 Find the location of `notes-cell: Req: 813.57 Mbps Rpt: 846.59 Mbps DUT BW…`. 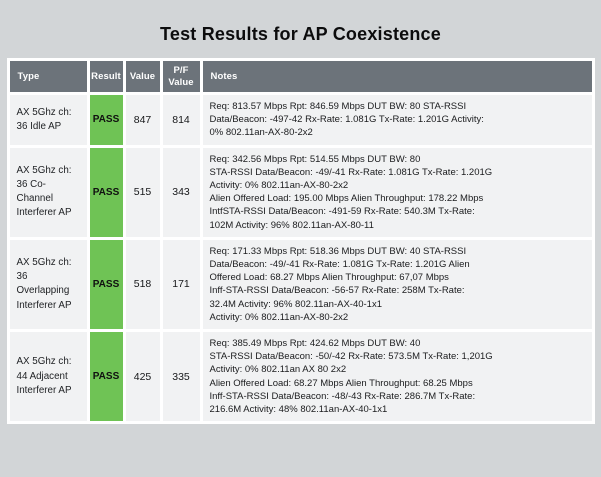

notes-cell: Req: 813.57 Mbps Rpt: 846.59 Mbps DUT BW… is located at coordinates (397, 120).